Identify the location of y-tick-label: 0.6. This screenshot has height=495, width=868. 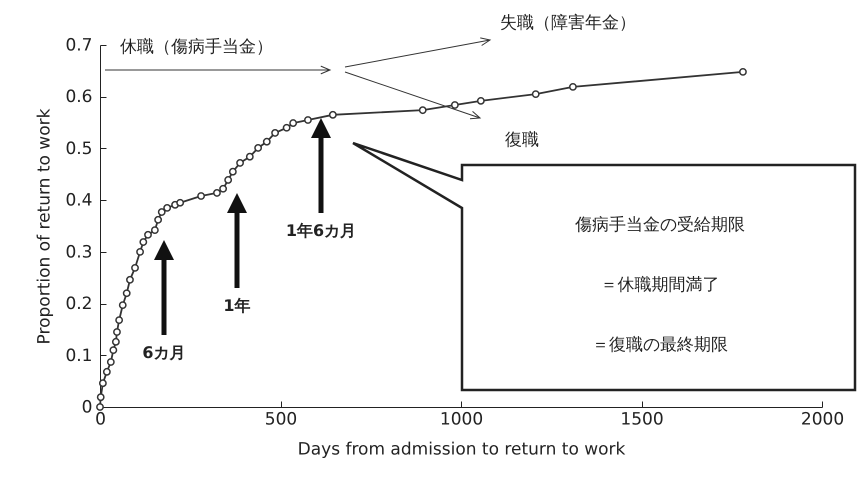
(78, 97).